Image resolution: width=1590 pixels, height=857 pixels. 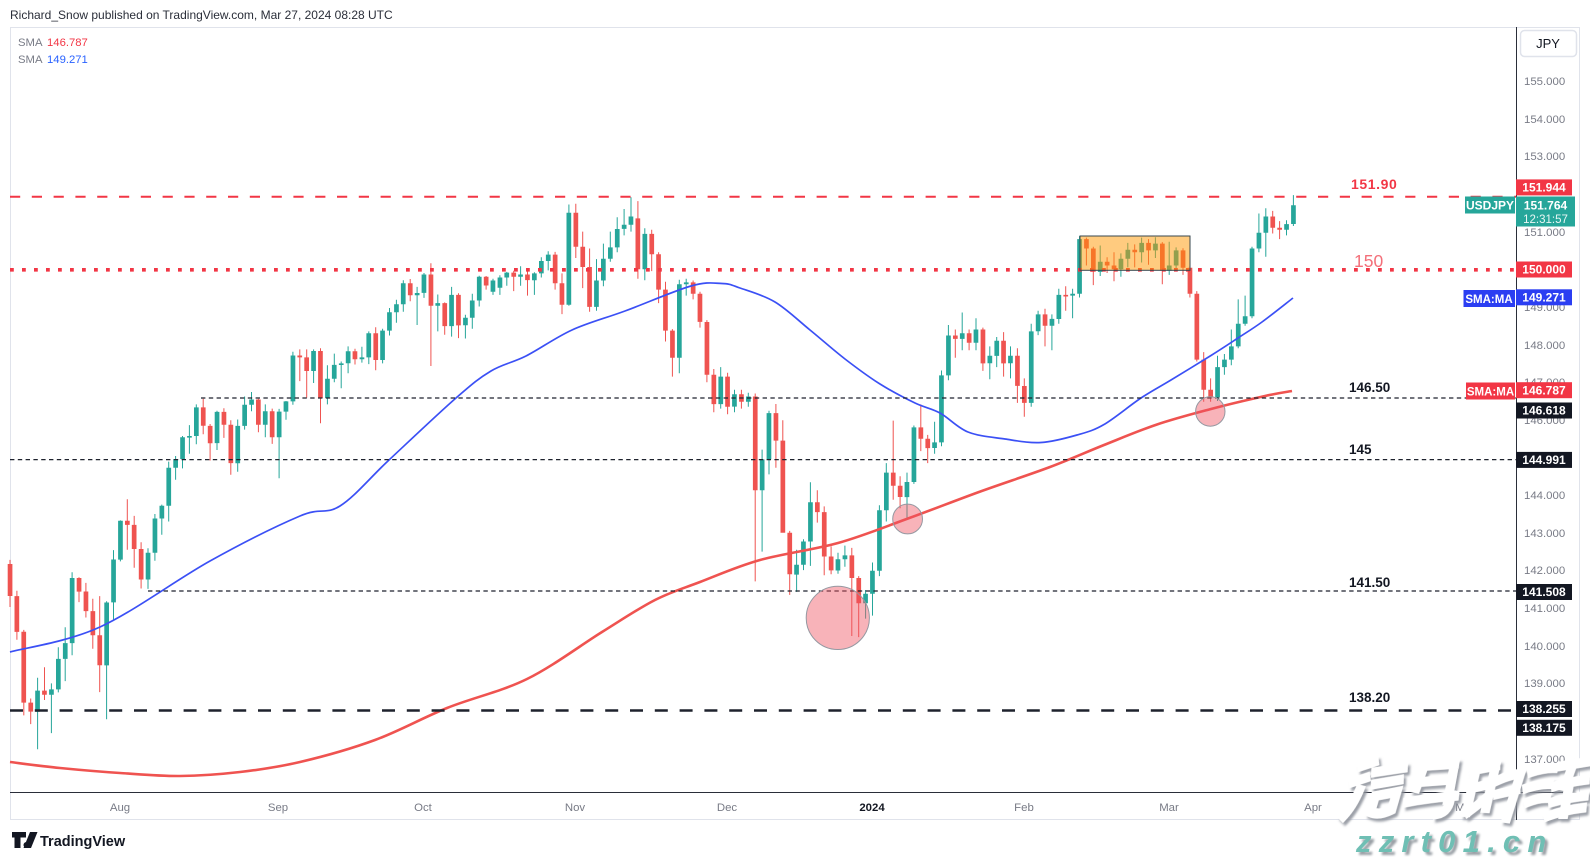 What do you see at coordinates (1369, 387) in the screenshot?
I see `svg-text: 146.50` at bounding box center [1369, 387].